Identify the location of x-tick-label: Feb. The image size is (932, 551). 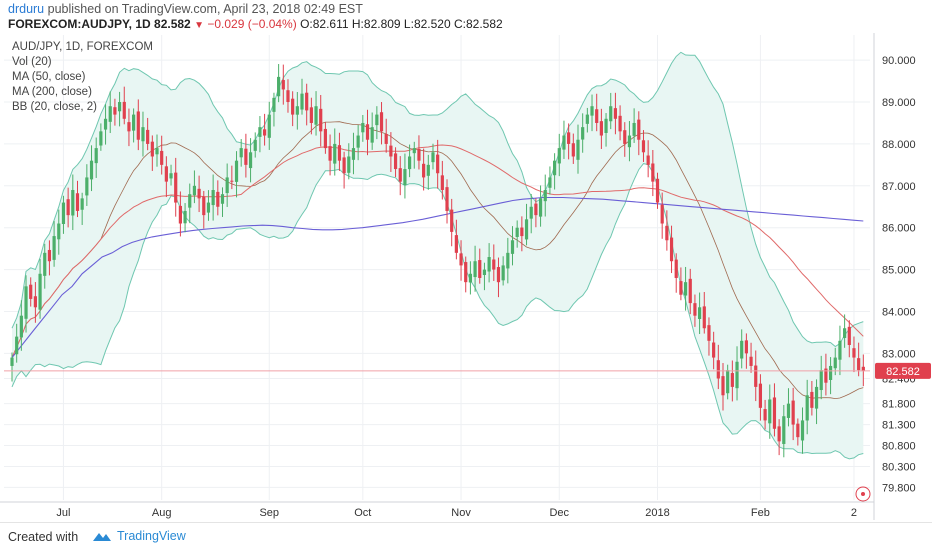
(760, 513).